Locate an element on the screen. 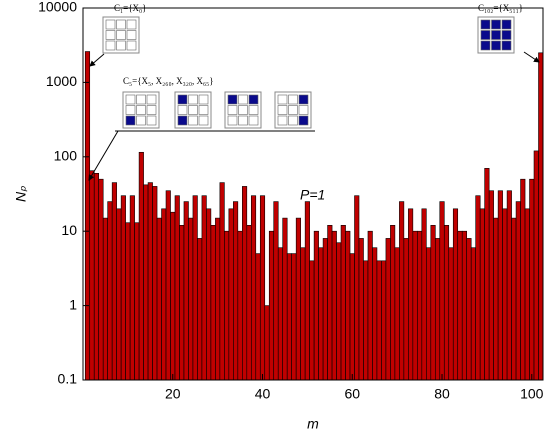  annotation: C₁={X₀} is located at coordinates (130, 8).